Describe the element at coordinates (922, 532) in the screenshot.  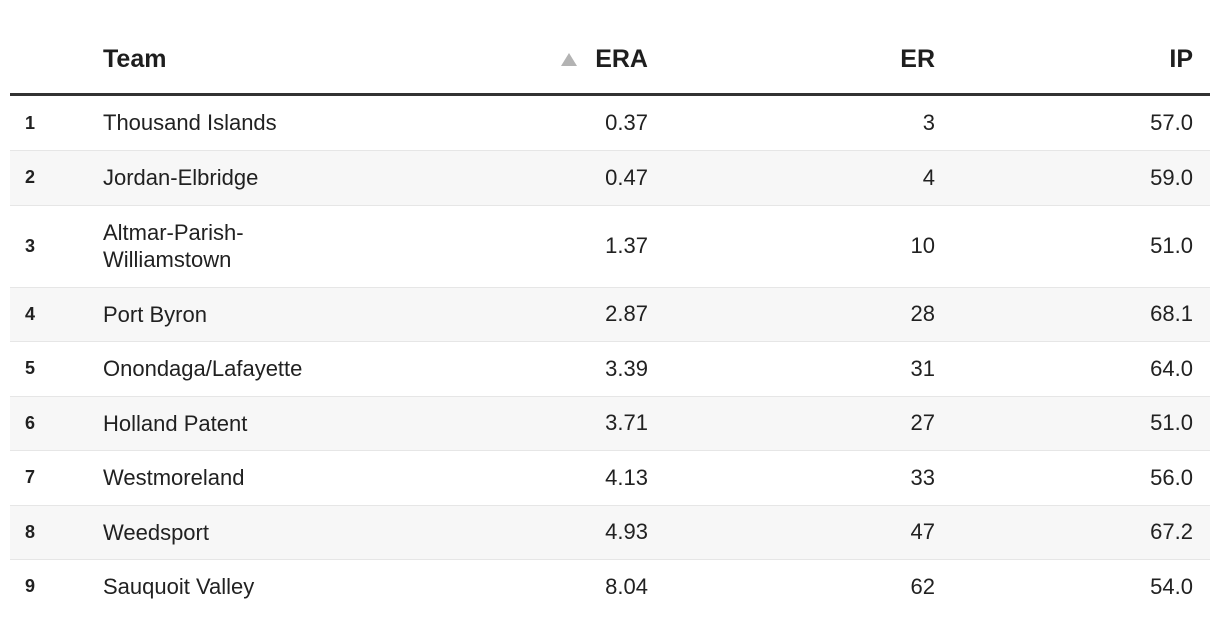
I see `er-cell: 47` at that location.